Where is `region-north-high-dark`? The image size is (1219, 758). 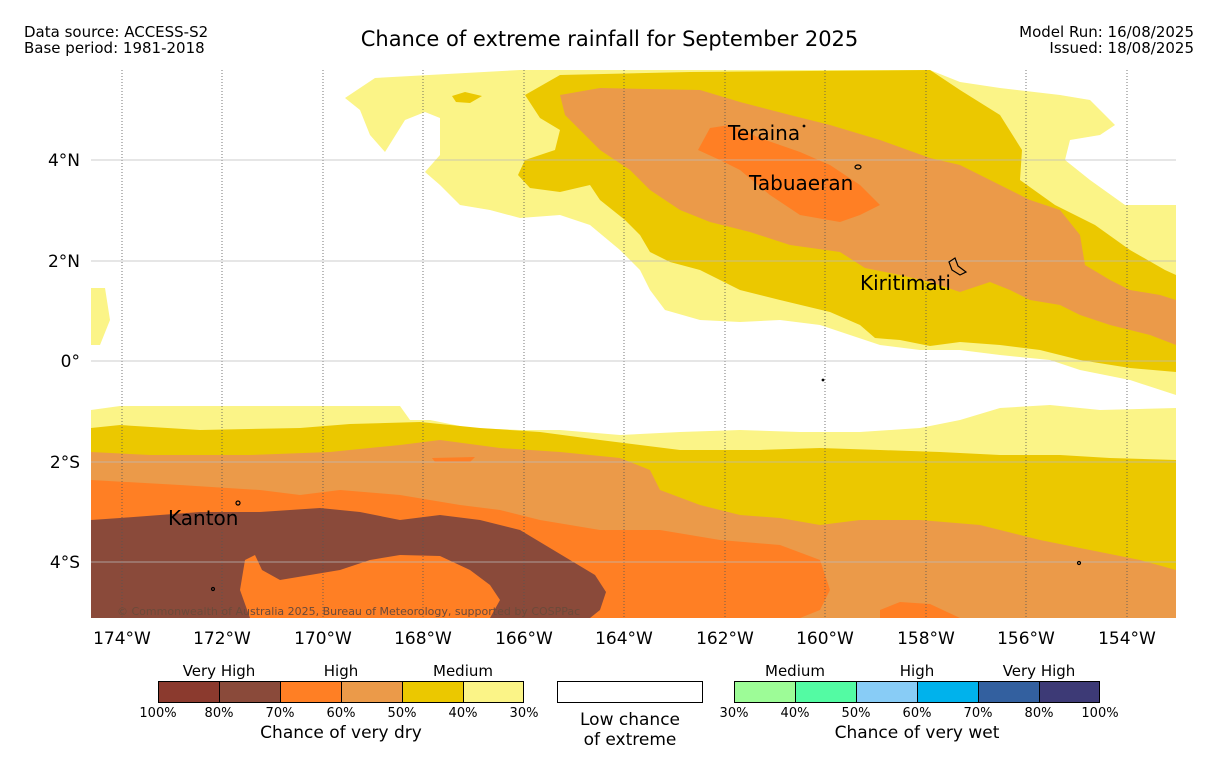 region-north-high-dark is located at coordinates (789, 173).